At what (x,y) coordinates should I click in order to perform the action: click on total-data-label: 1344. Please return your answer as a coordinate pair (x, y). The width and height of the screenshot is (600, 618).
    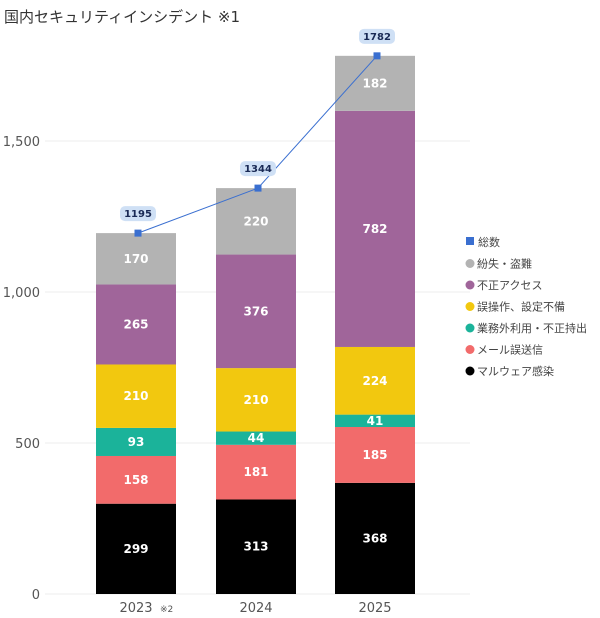
    Looking at the image, I should click on (258, 169).